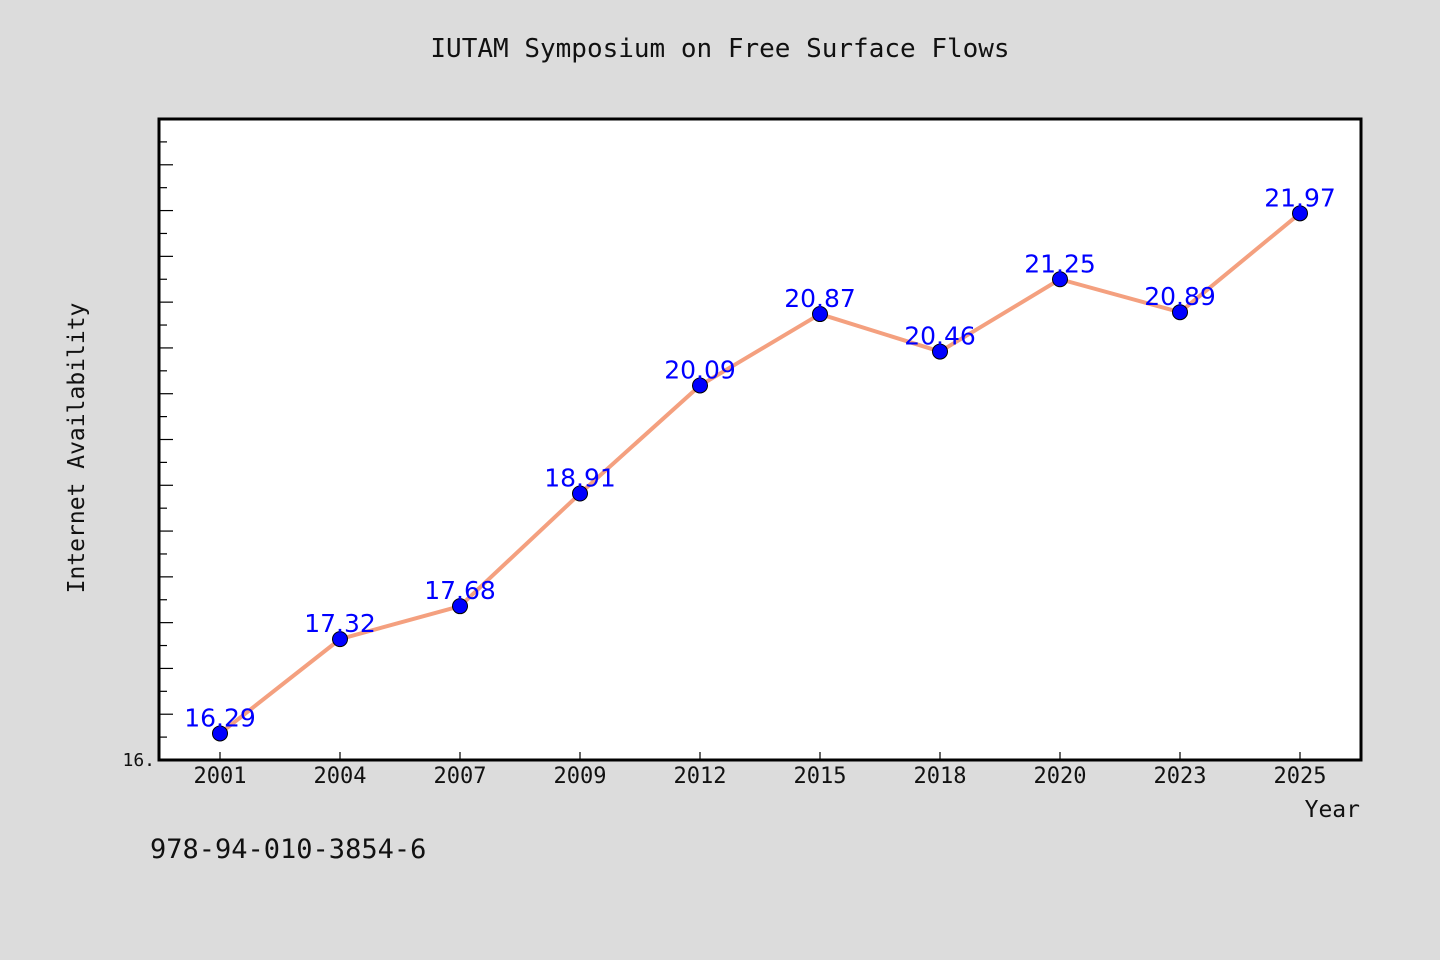  Describe the element at coordinates (940, 776) in the screenshot. I see `x-tick-label: 2018` at that location.